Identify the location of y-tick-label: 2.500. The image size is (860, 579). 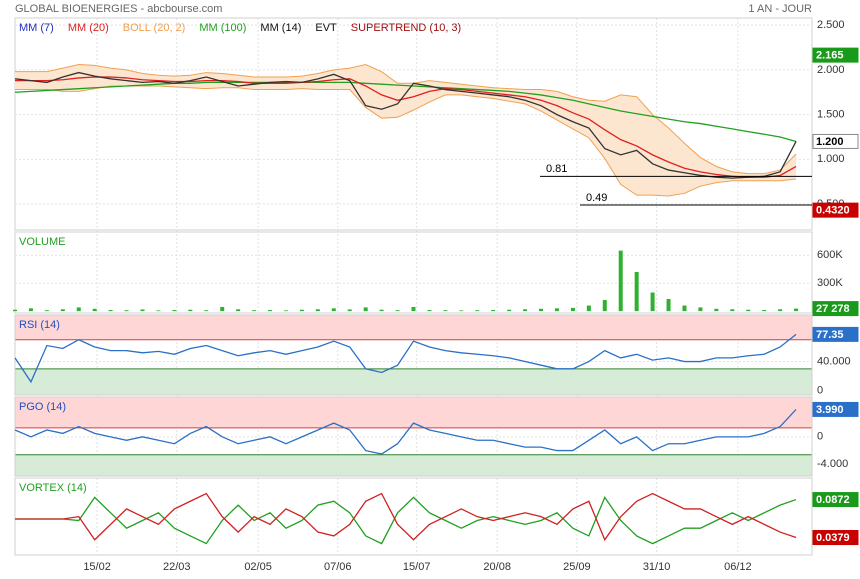
(831, 25).